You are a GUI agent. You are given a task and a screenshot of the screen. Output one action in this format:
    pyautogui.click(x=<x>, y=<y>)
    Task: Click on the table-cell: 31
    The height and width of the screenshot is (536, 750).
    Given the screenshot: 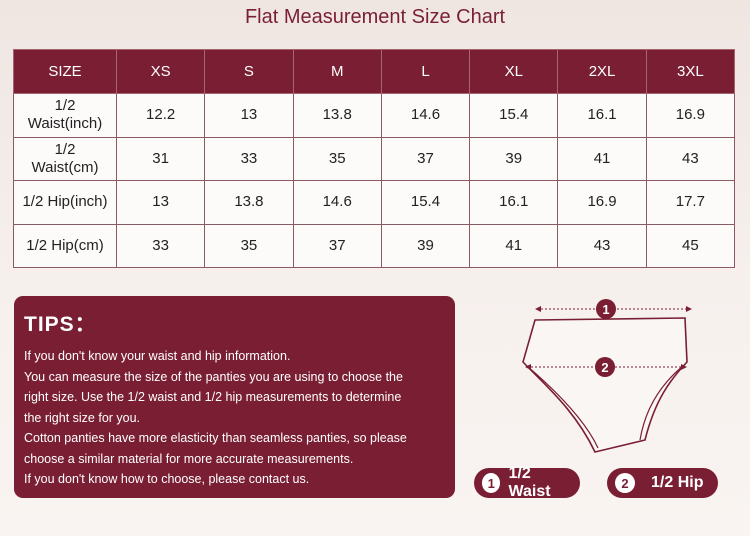 What is the action you would take?
    pyautogui.click(x=160, y=158)
    